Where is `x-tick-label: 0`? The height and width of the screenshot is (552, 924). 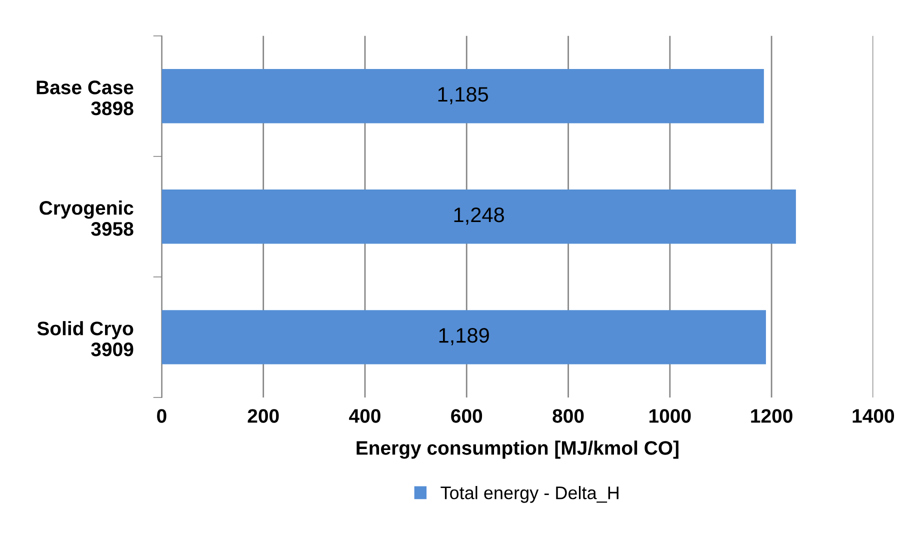 x-tick-label: 0 is located at coordinates (161, 416).